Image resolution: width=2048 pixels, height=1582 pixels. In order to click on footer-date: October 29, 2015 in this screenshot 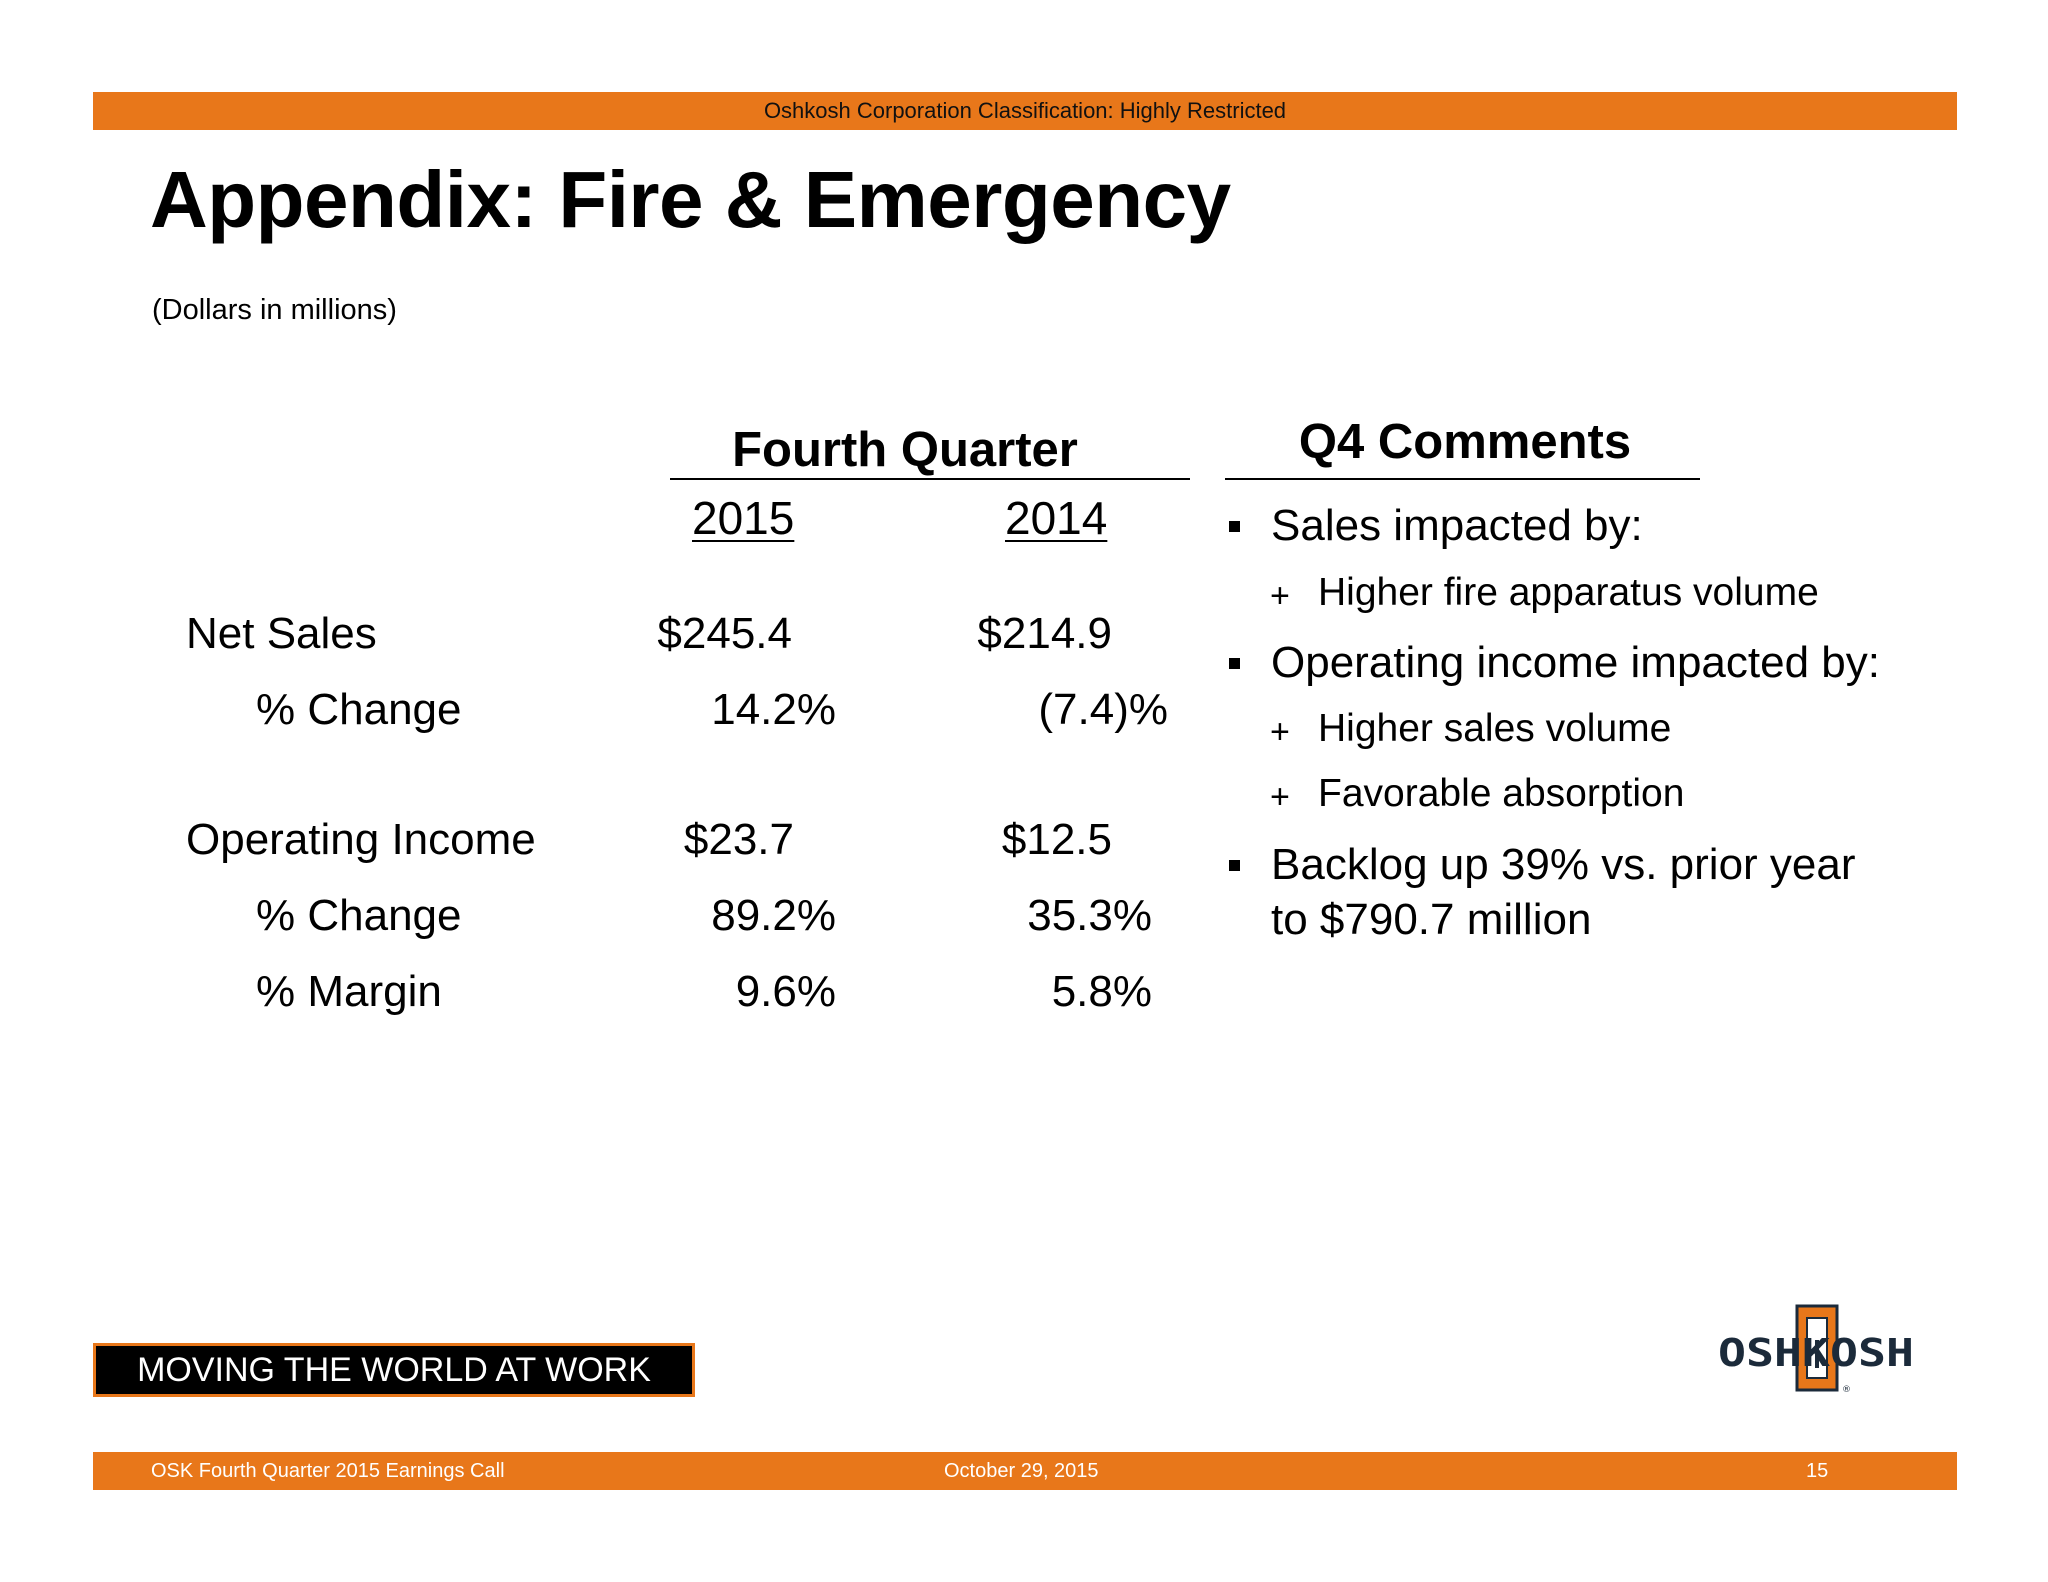, I will do `click(1021, 1471)`.